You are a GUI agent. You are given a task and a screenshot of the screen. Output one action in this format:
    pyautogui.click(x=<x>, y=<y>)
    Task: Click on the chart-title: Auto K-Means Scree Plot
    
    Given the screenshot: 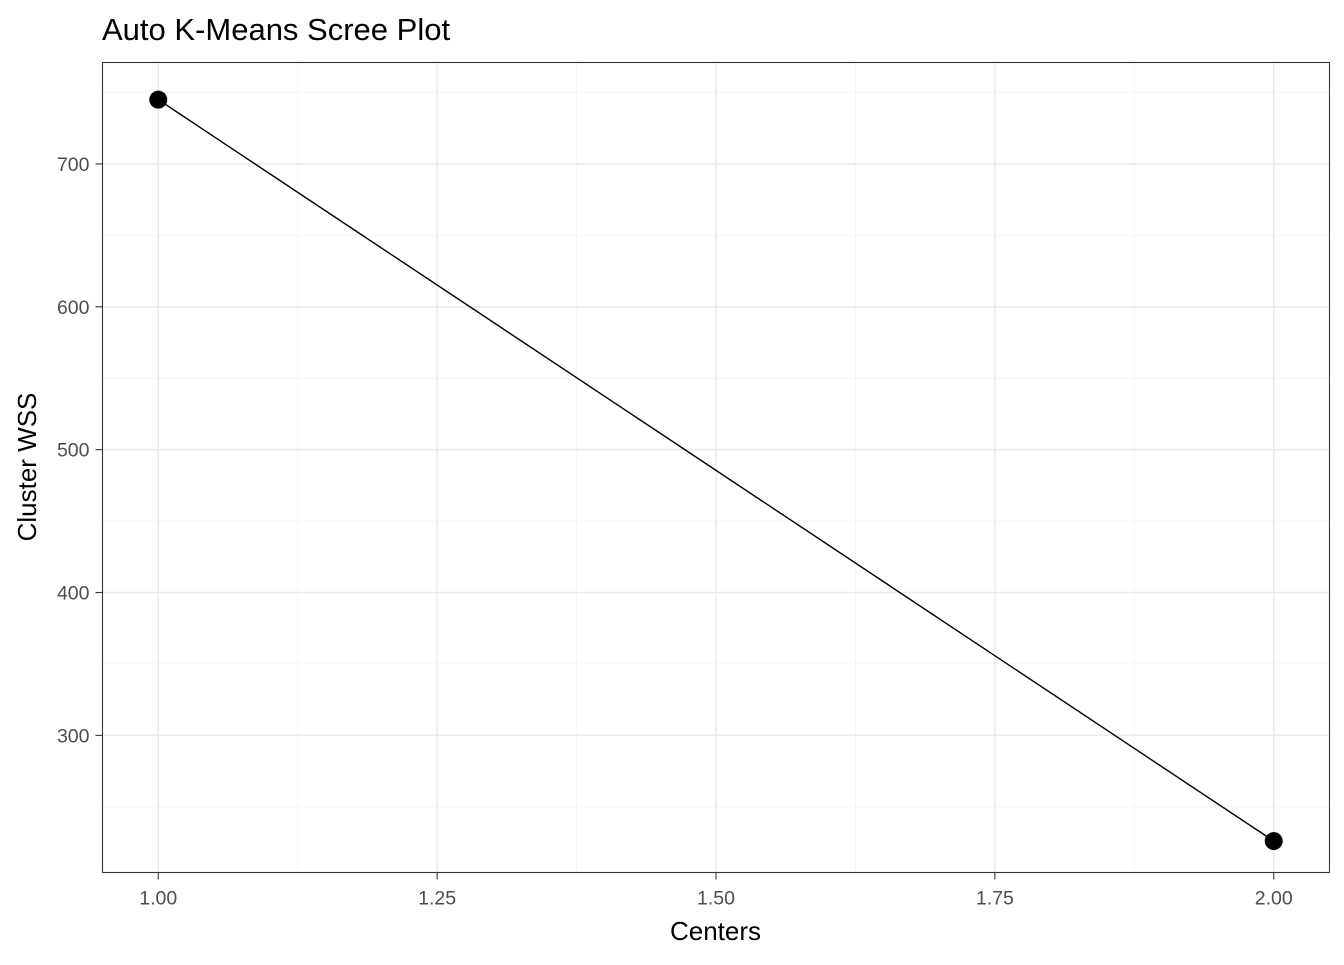 What is the action you would take?
    pyautogui.click(x=276, y=29)
    